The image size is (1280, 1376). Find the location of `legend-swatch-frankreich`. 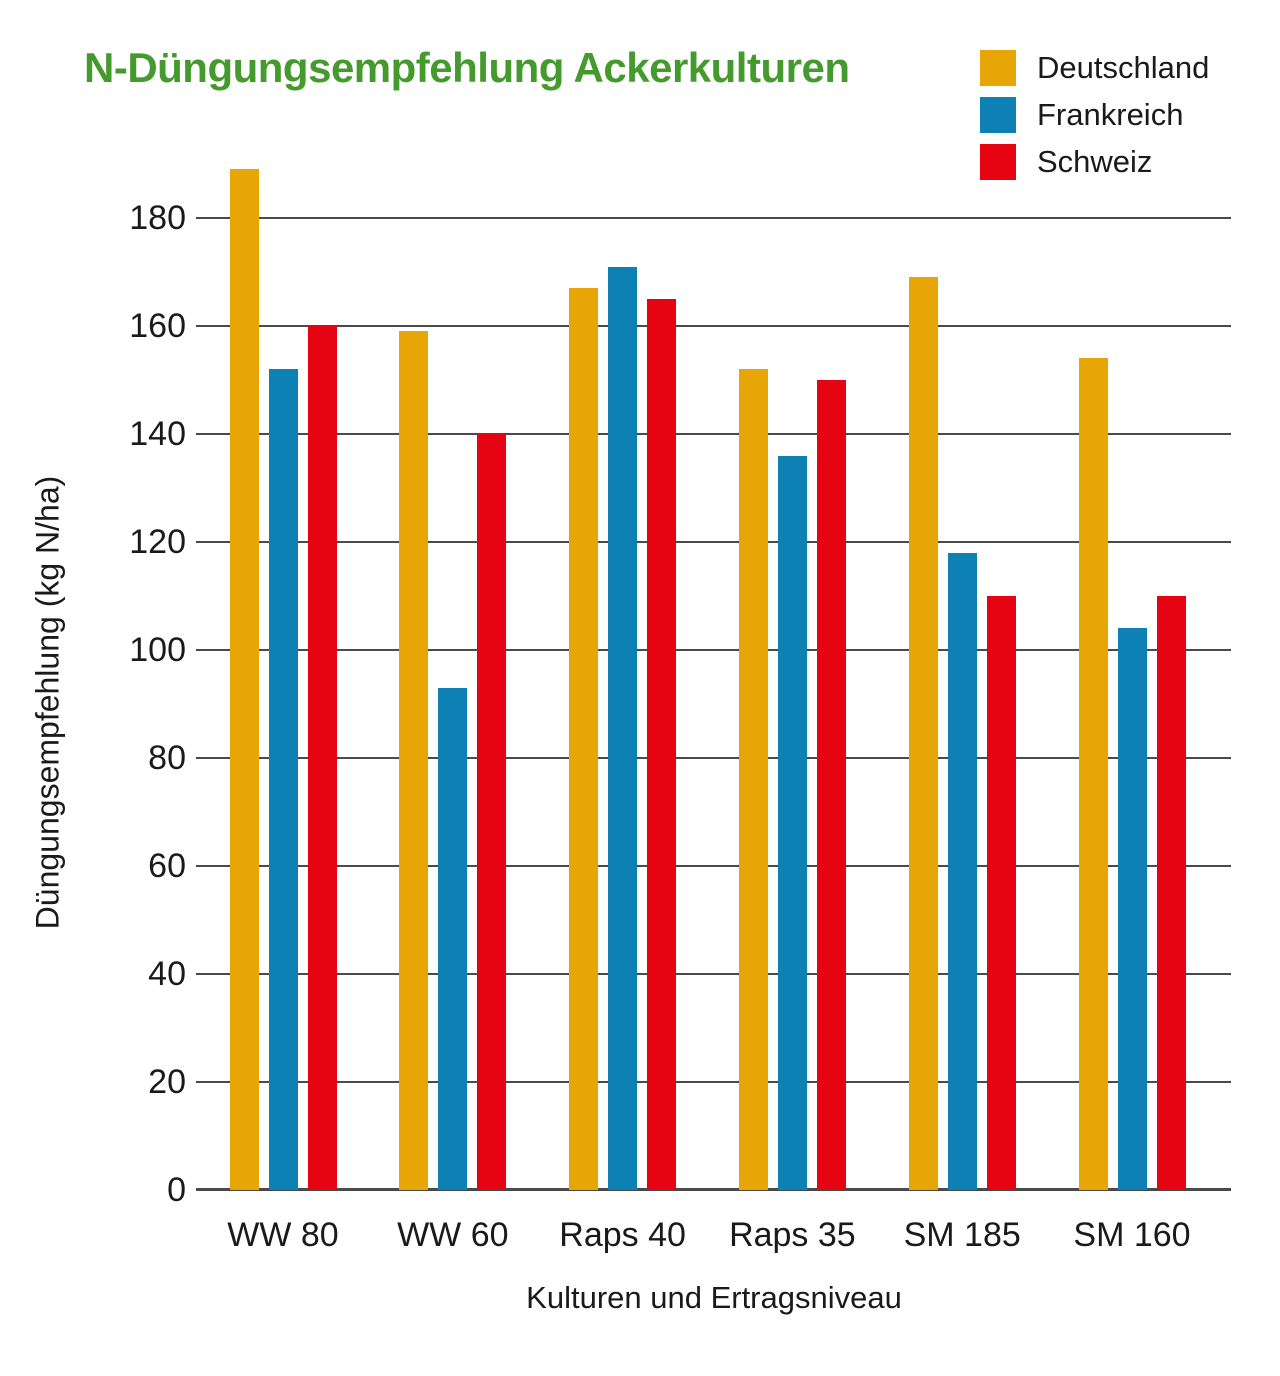

legend-swatch-frankreich is located at coordinates (998, 115).